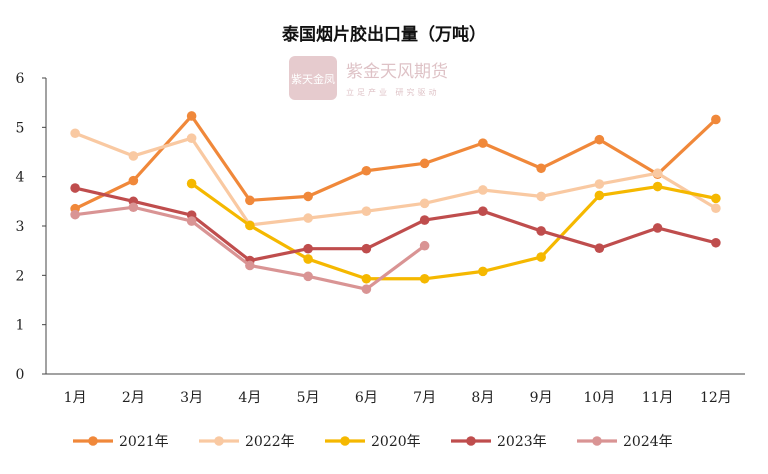 The width and height of the screenshot is (768, 474). Describe the element at coordinates (270, 442) in the screenshot. I see `legend-label: 2022年` at that location.